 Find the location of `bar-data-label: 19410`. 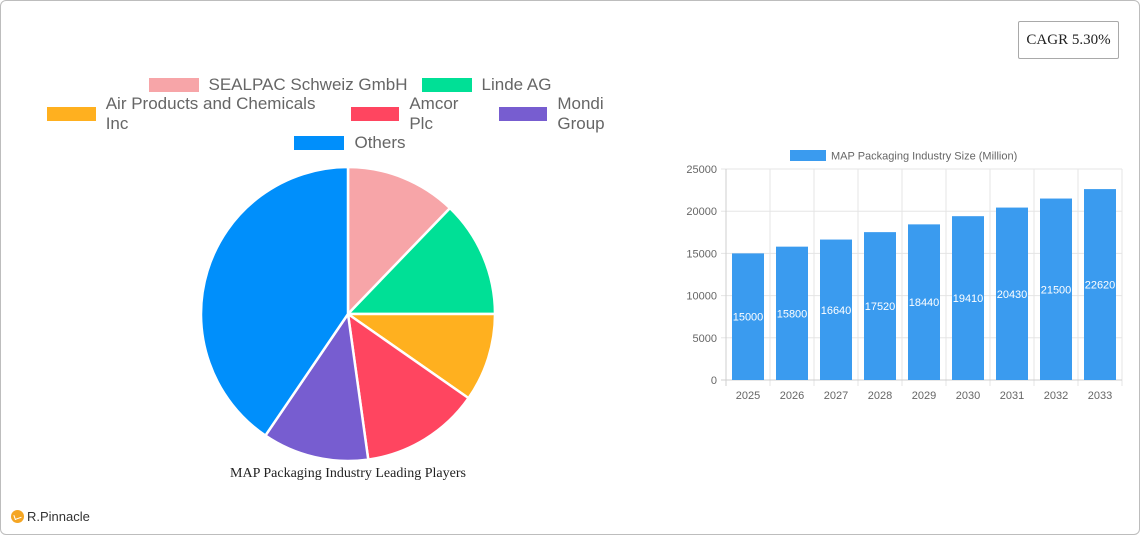

bar-data-label: 19410 is located at coordinates (968, 299).